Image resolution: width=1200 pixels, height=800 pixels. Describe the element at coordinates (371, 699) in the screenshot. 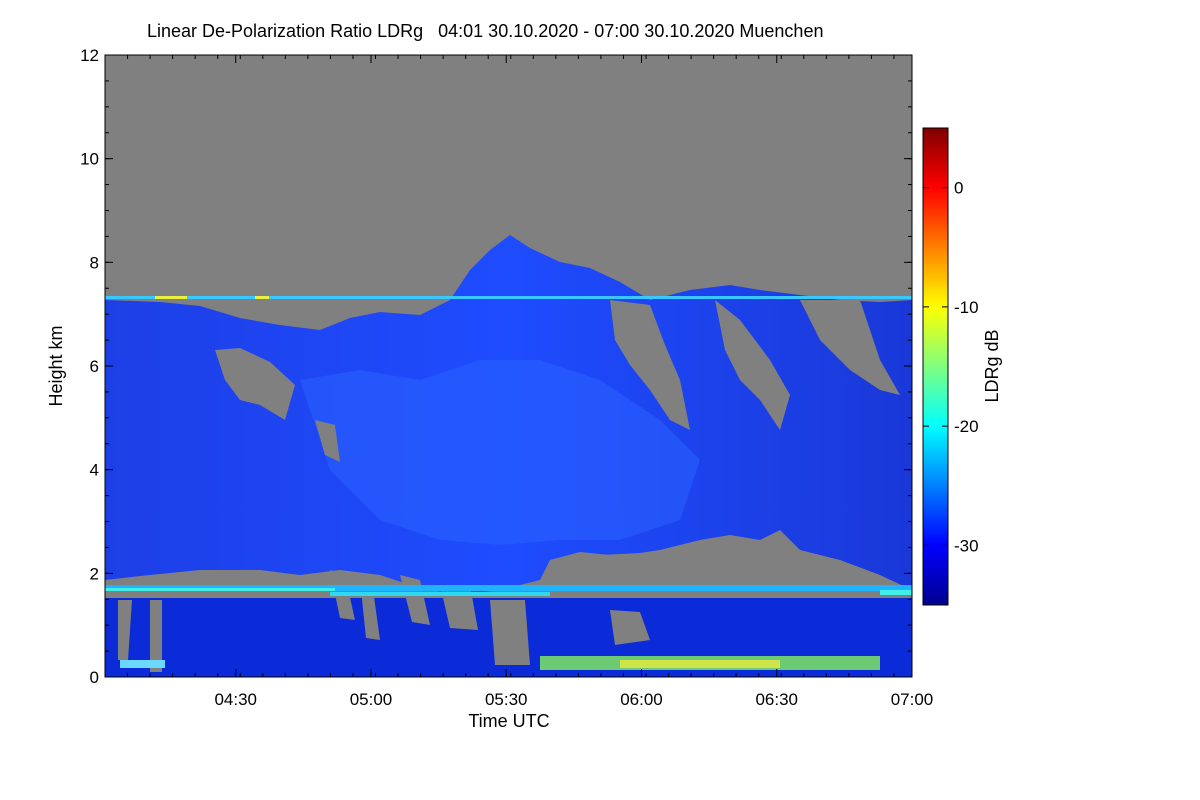

I see `x-tick-label: 05:00` at that location.